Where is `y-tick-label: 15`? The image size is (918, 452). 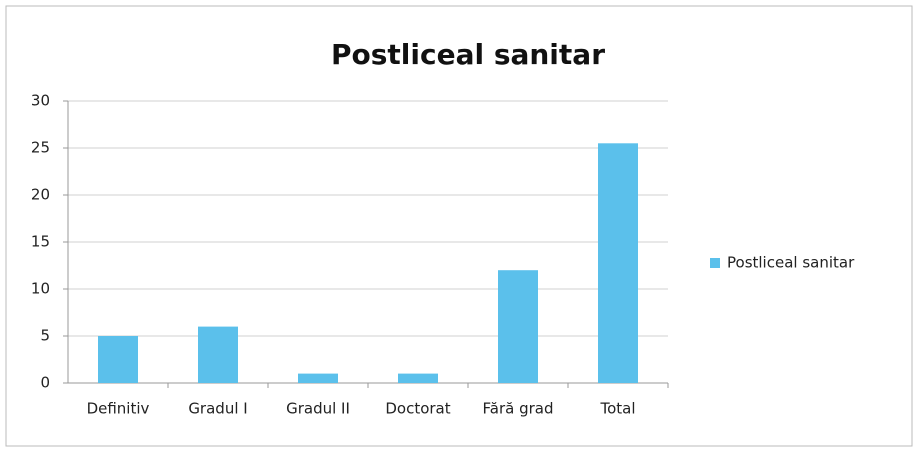 y-tick-label: 15 is located at coordinates (40, 242).